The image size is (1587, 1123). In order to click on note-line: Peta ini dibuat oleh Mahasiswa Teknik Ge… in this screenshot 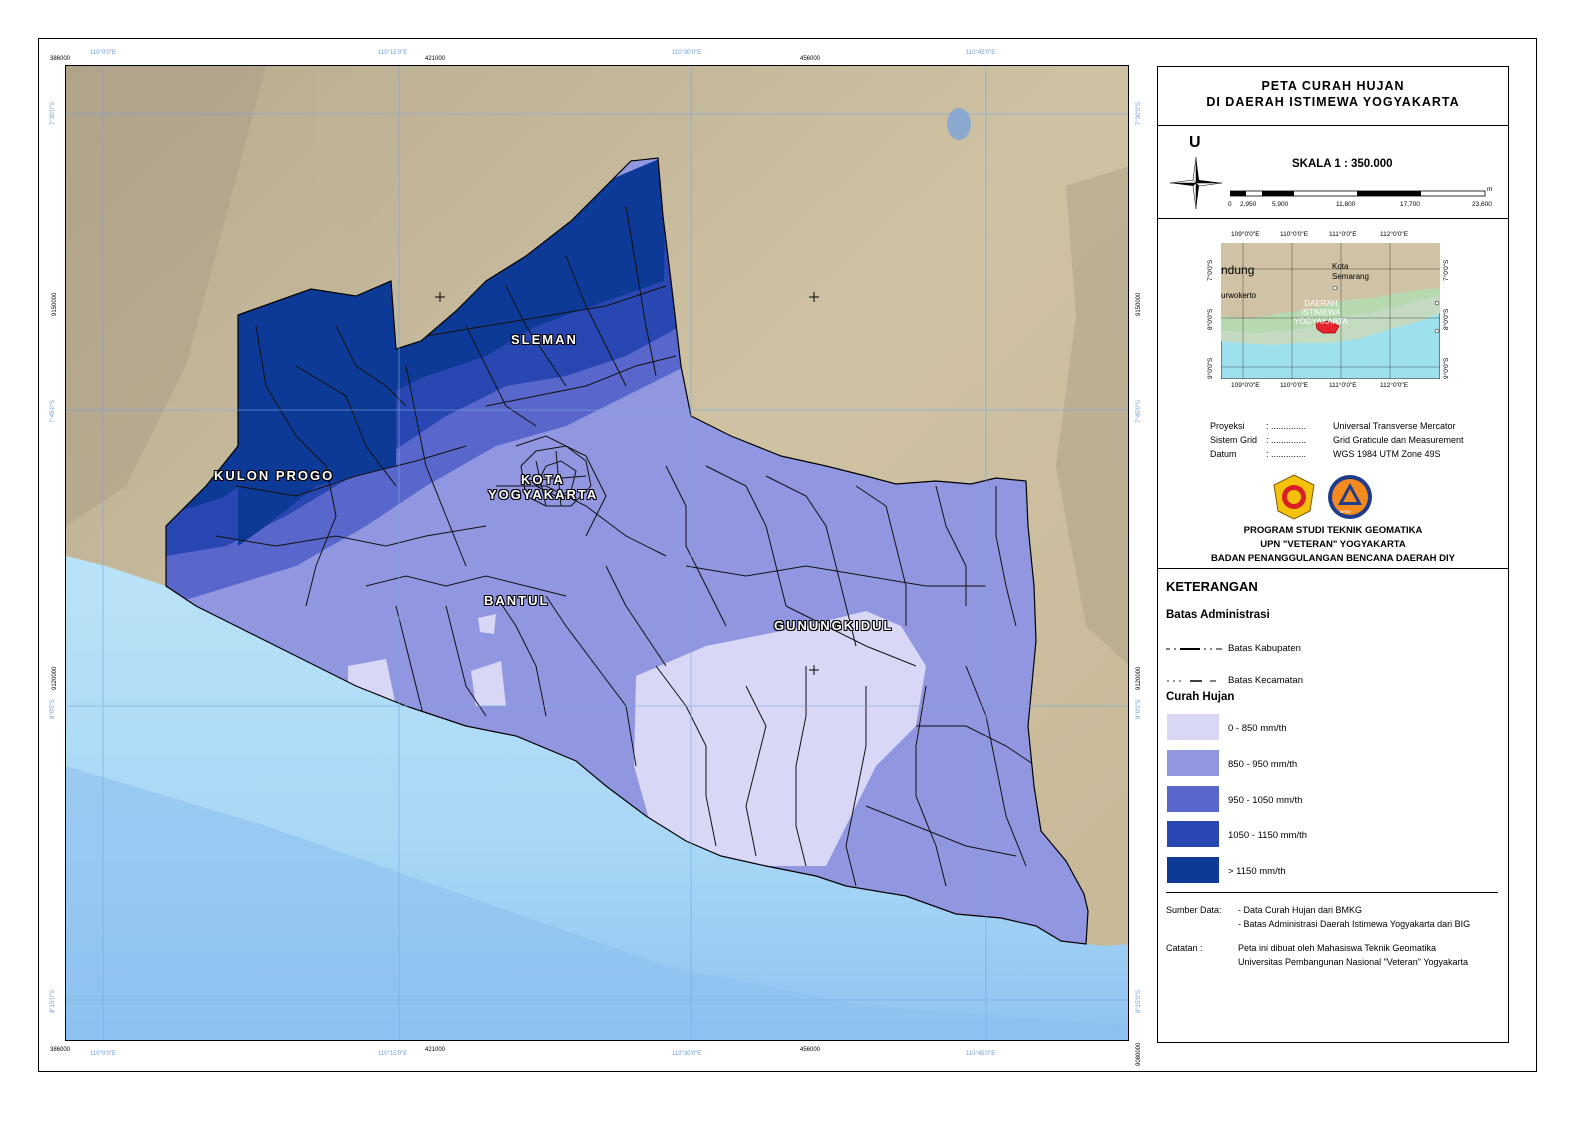, I will do `click(1337, 948)`.